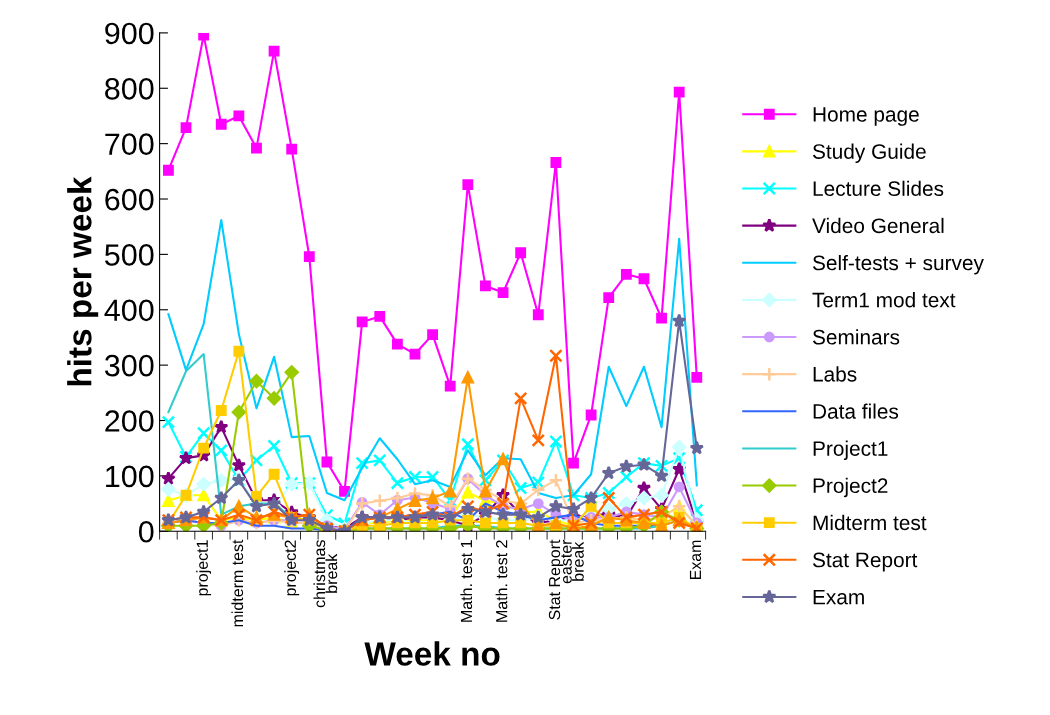 This screenshot has width=1050, height=715. I want to click on legend-label: Lecture Slides, so click(878, 188).